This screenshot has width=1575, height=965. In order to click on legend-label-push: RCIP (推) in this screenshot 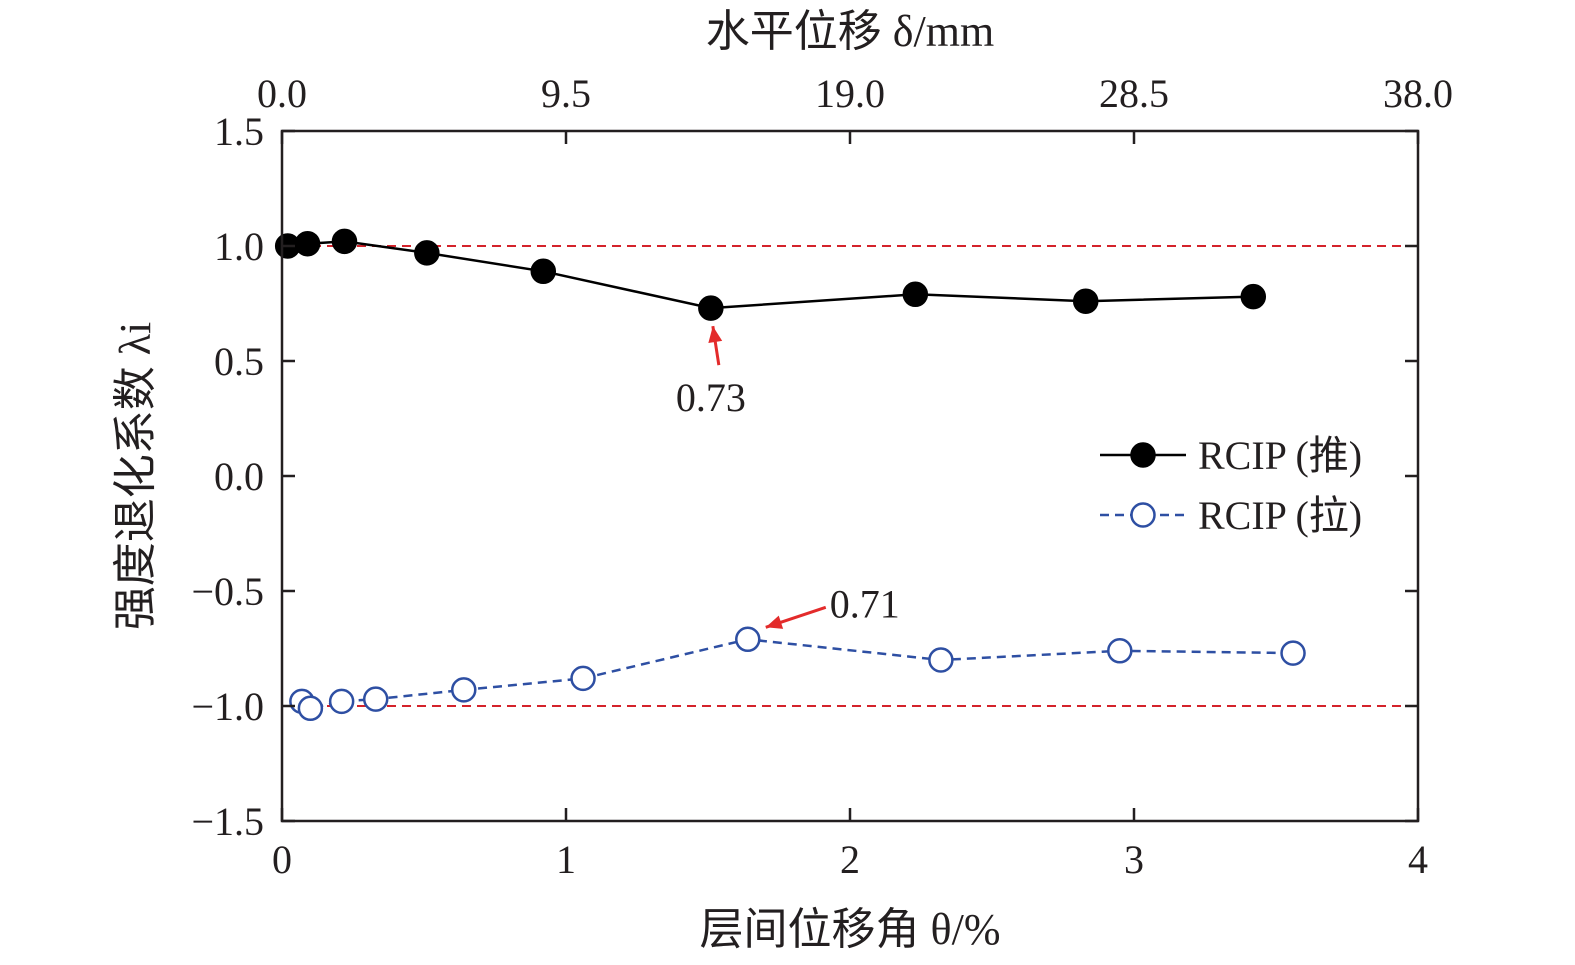, I will do `click(1280, 455)`.